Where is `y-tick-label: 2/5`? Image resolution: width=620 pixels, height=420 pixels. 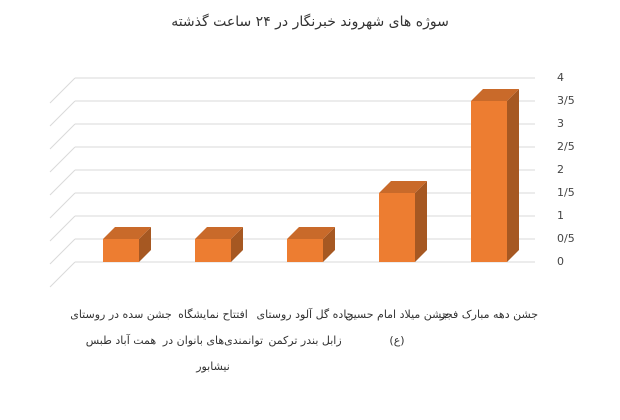 y-tick-label: 2/5 is located at coordinates (566, 146).